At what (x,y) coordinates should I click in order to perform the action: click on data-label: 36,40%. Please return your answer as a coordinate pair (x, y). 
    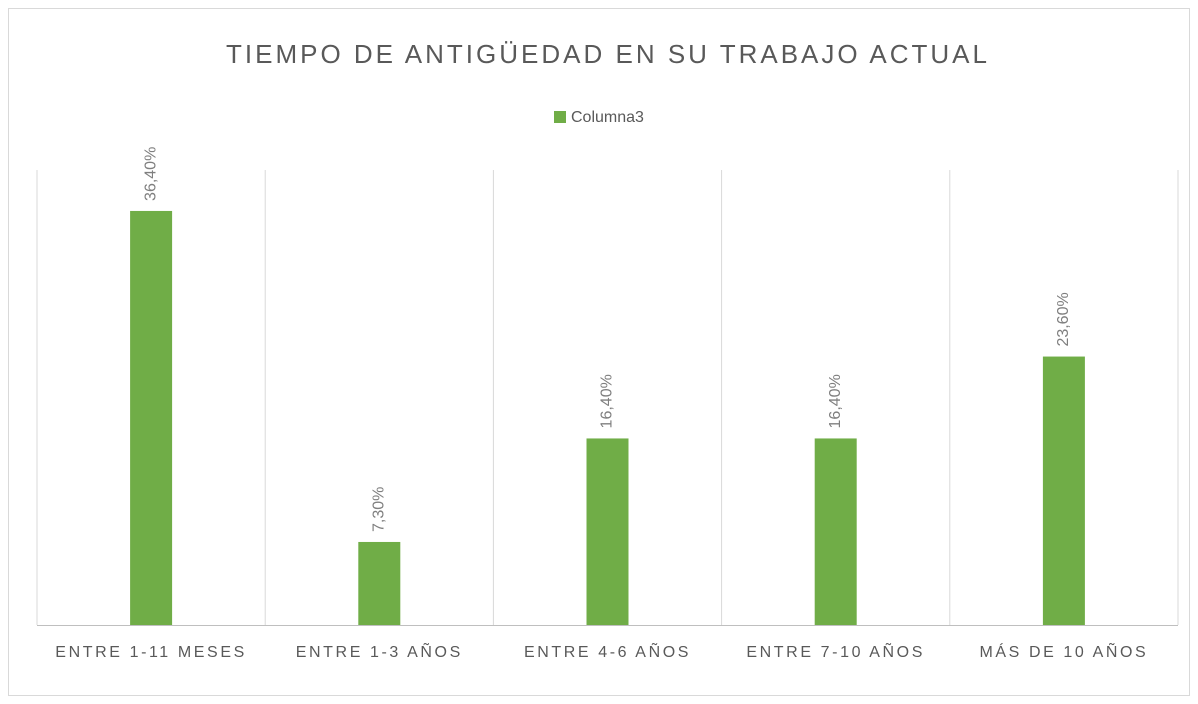
    Looking at the image, I should click on (150, 174).